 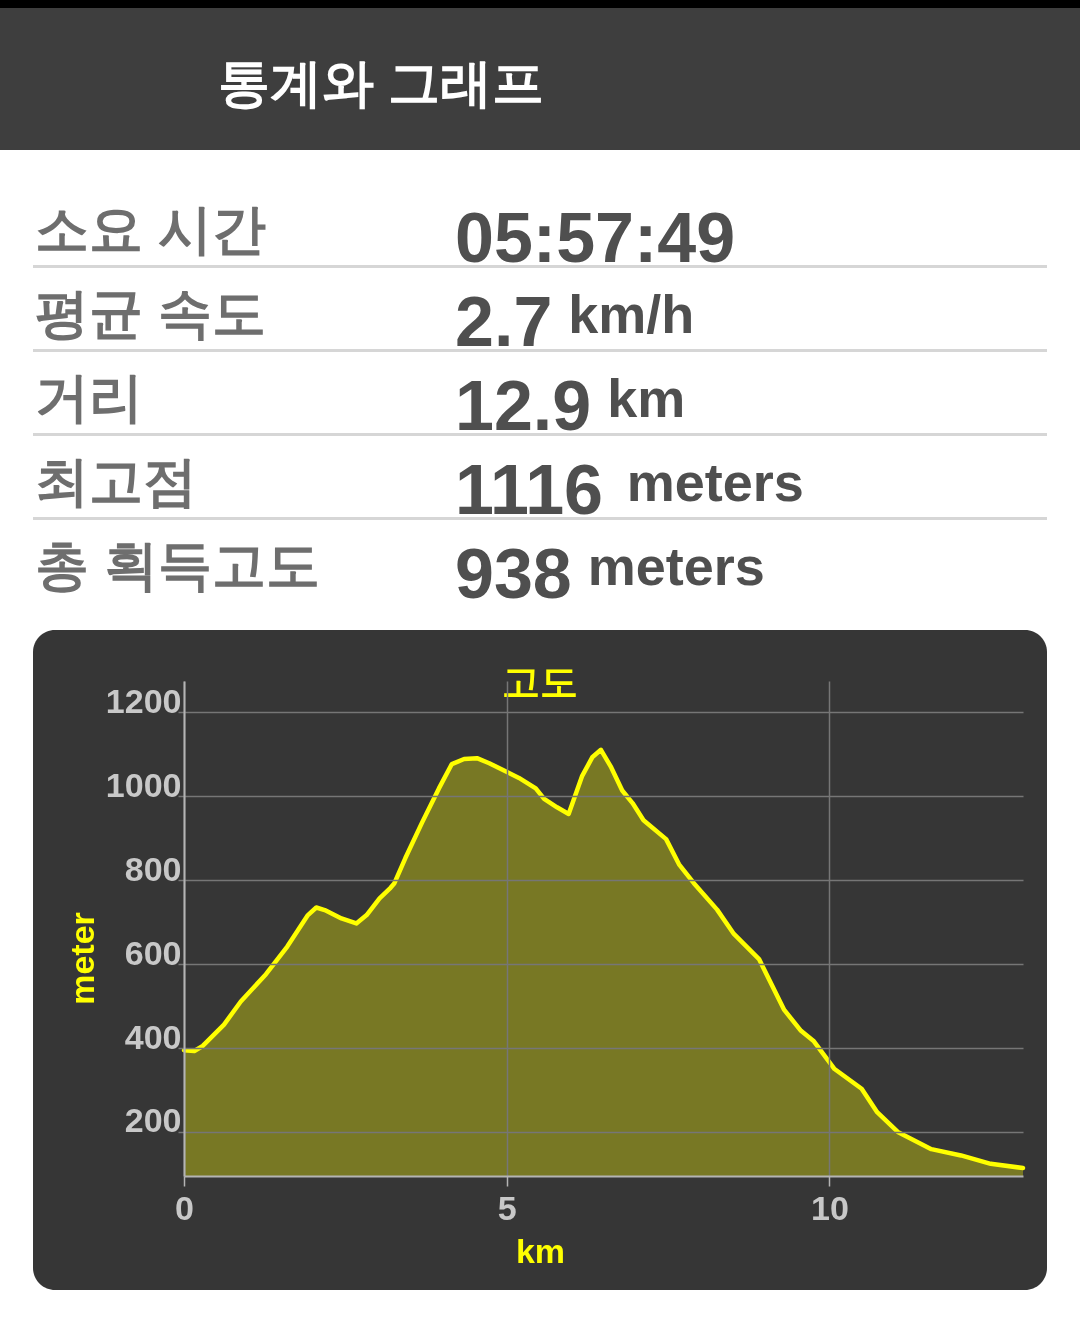 What do you see at coordinates (143, 700) in the screenshot?
I see `y-tick-label: 1200` at bounding box center [143, 700].